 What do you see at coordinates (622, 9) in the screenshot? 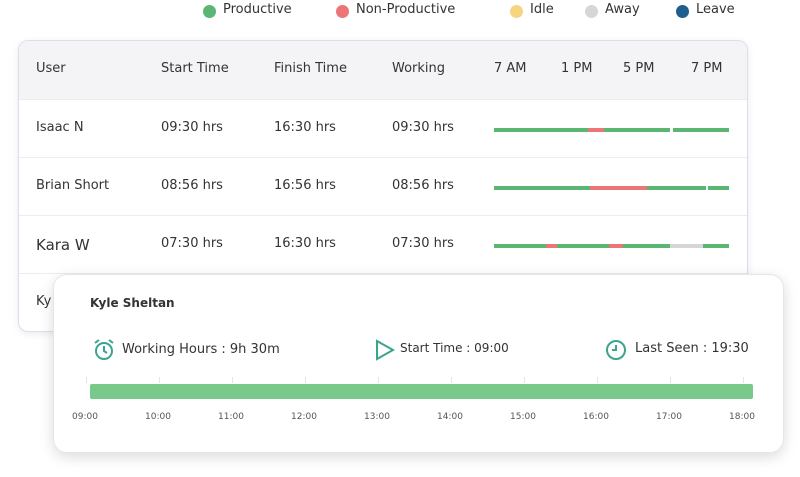
I see `legend-label: Away` at bounding box center [622, 9].